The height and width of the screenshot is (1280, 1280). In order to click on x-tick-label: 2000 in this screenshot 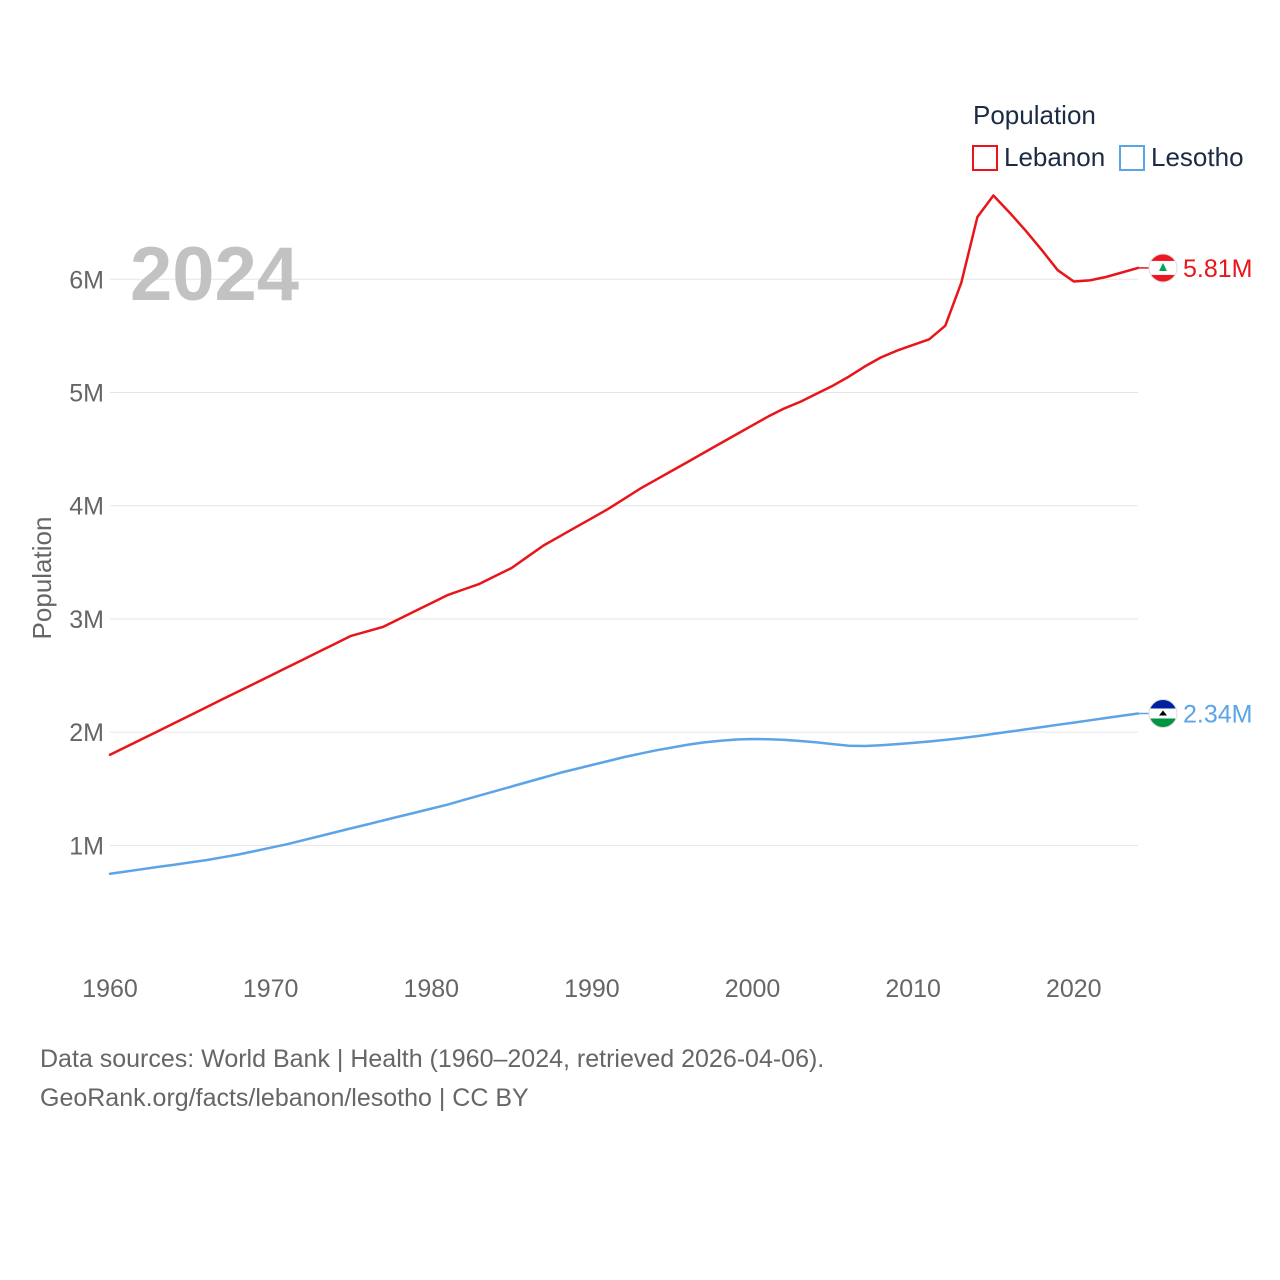, I will do `click(753, 989)`.